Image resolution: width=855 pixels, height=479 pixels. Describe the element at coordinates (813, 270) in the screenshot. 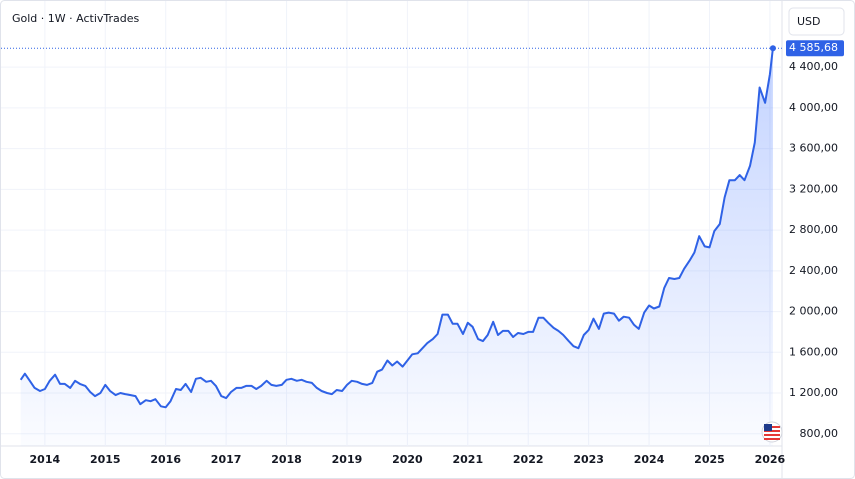

I see `y-tick-label: 2 400,00` at that location.